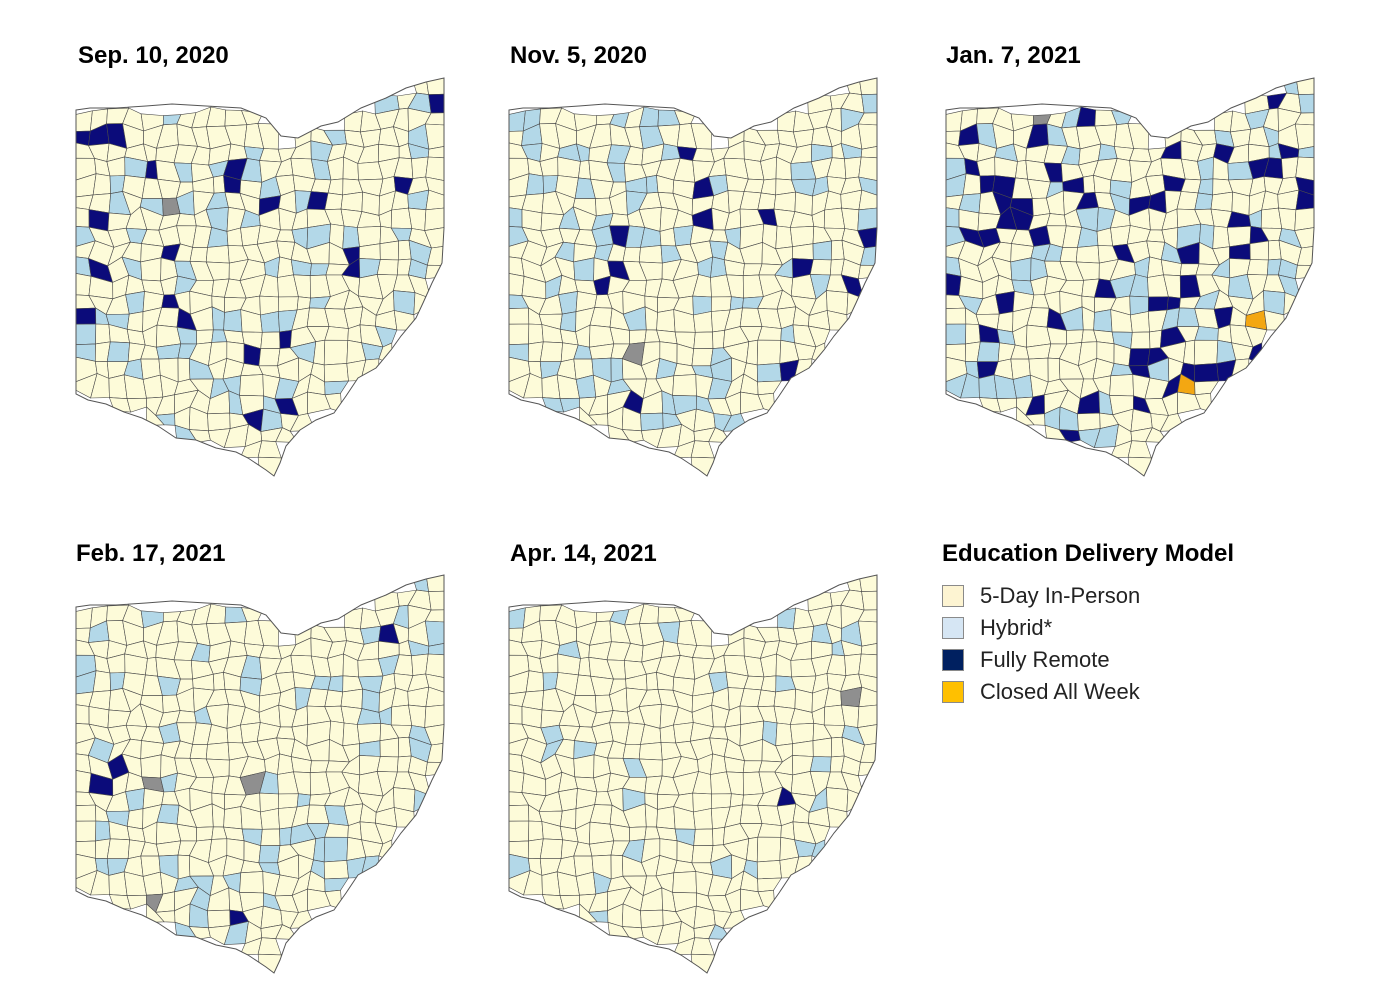 This screenshot has width=1400, height=1000. Describe the element at coordinates (1088, 692) in the screenshot. I see `legend-item-closed: Closed All Week` at that location.